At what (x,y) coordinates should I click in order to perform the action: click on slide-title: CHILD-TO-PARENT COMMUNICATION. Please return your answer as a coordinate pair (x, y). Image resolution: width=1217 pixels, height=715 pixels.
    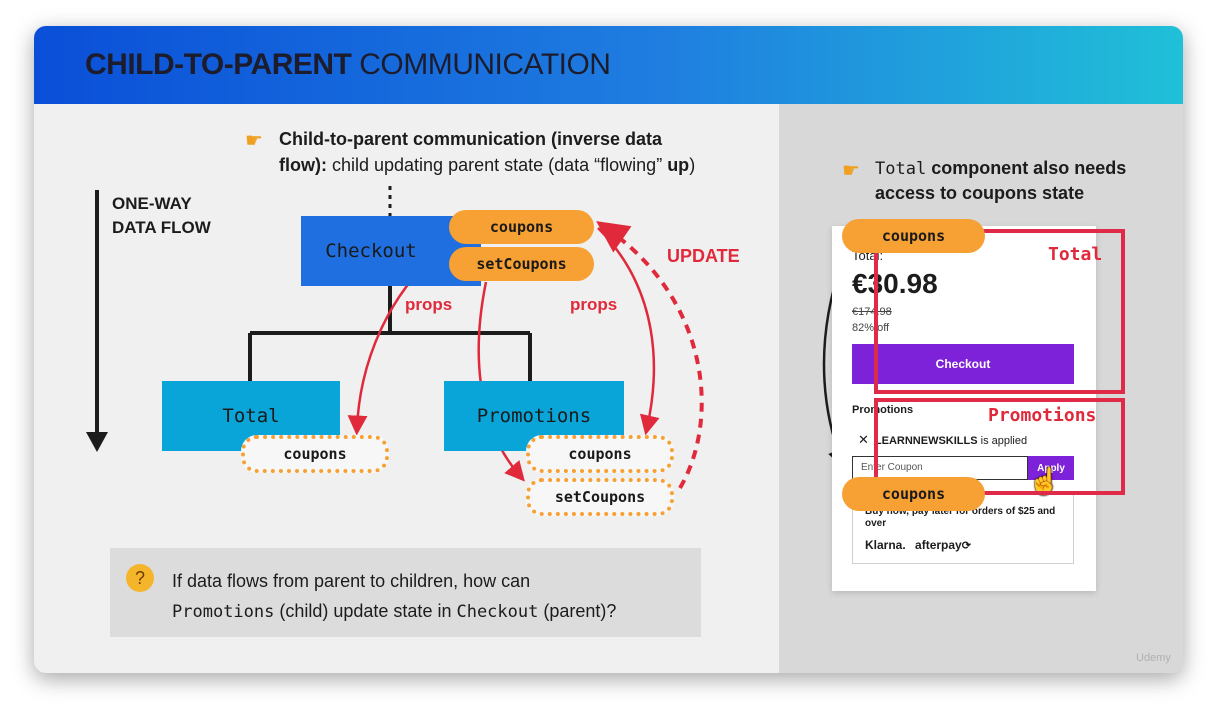
    Looking at the image, I should click on (348, 65).